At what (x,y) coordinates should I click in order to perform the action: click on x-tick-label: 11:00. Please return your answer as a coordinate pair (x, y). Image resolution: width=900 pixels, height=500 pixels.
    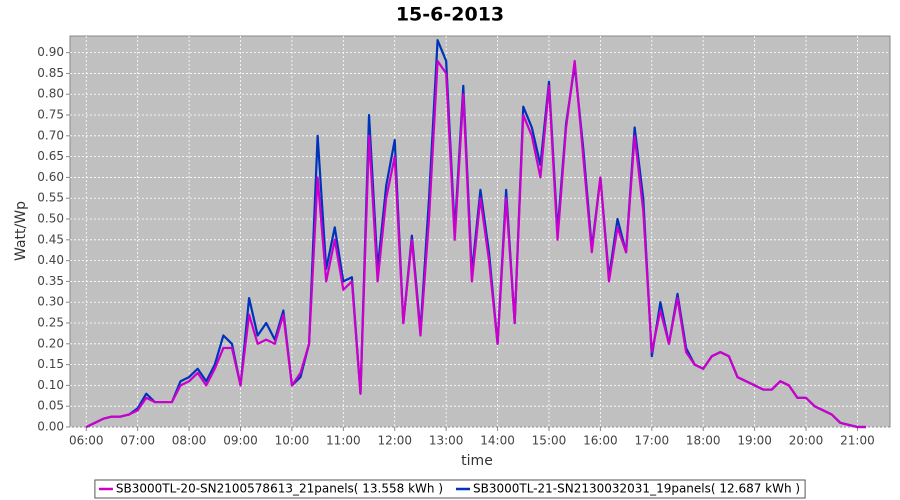
    Looking at the image, I should click on (343, 441).